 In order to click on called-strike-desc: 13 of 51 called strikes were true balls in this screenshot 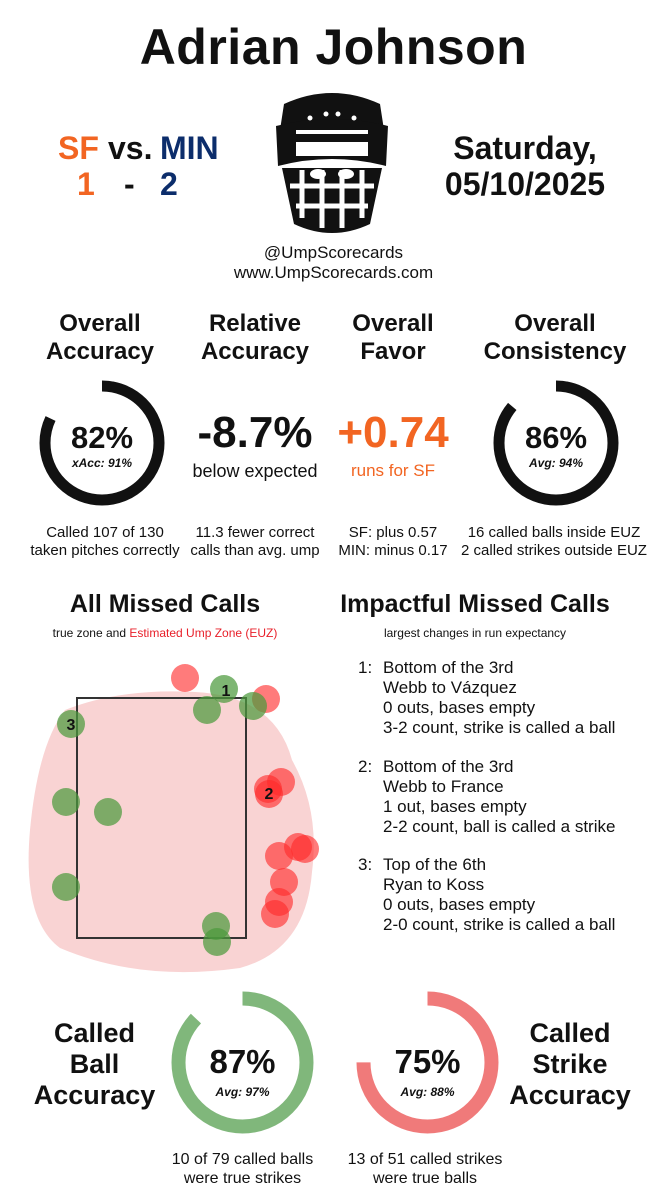, I will do `click(425, 1169)`.